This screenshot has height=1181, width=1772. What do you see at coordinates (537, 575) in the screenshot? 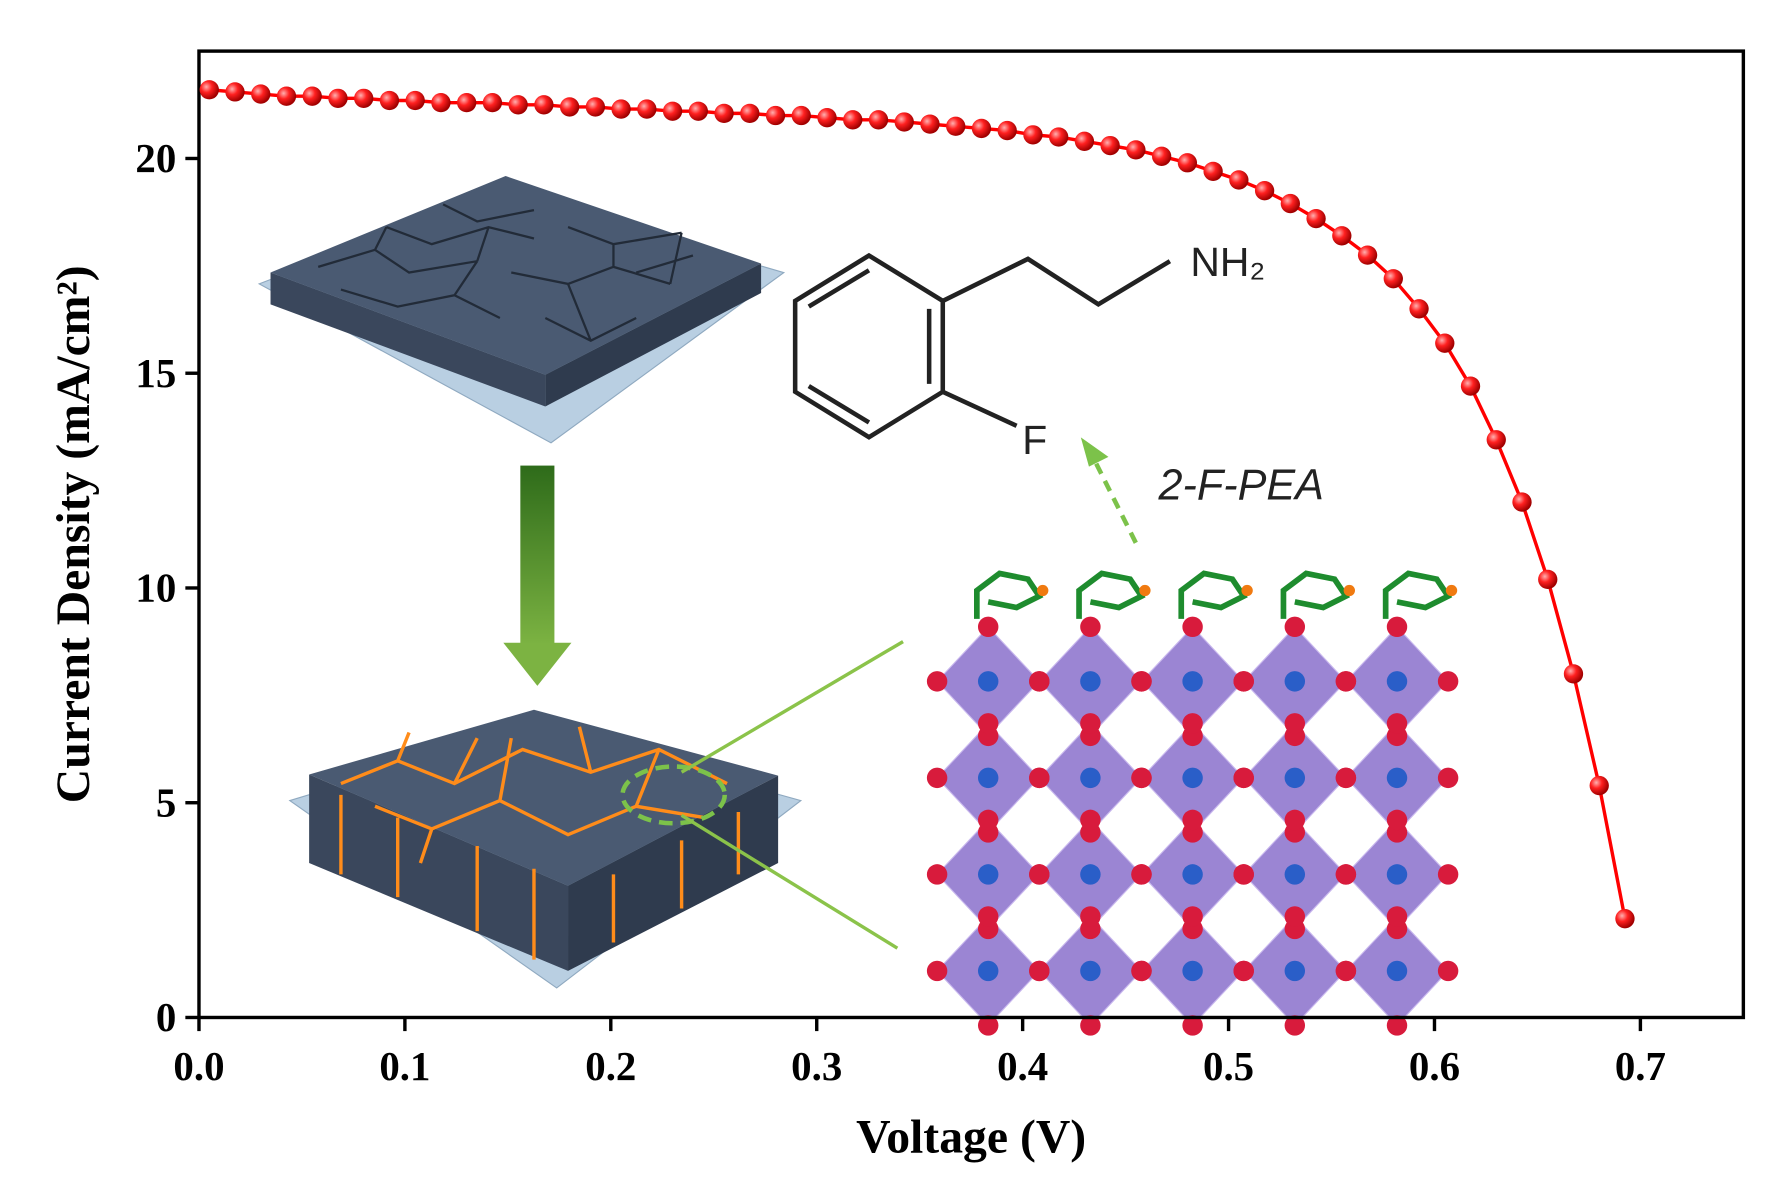
I see `green-arrow` at bounding box center [537, 575].